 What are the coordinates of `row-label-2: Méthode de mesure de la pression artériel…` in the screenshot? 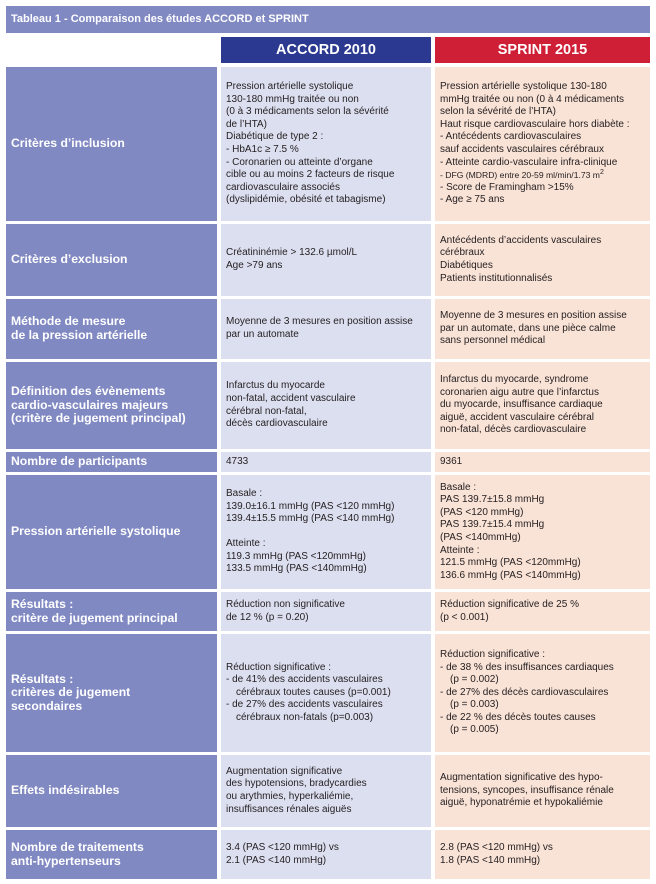 It's located at (111, 329).